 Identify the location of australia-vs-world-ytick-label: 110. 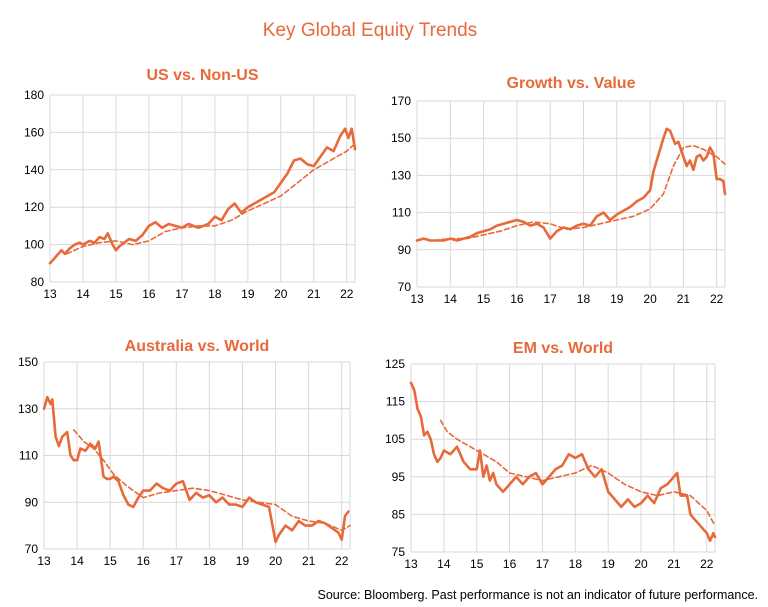
(28, 456).